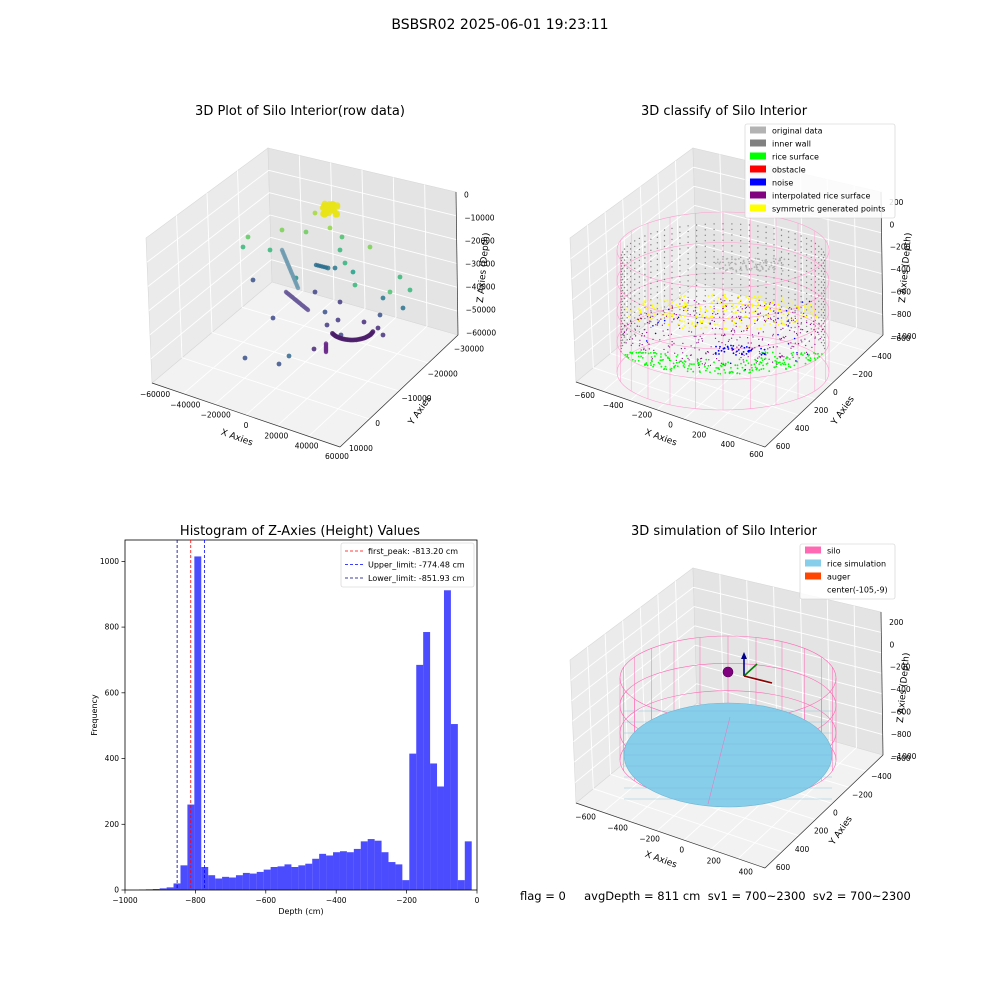 The height and width of the screenshot is (1000, 1000). I want to click on legend-swatch, so click(758, 130).